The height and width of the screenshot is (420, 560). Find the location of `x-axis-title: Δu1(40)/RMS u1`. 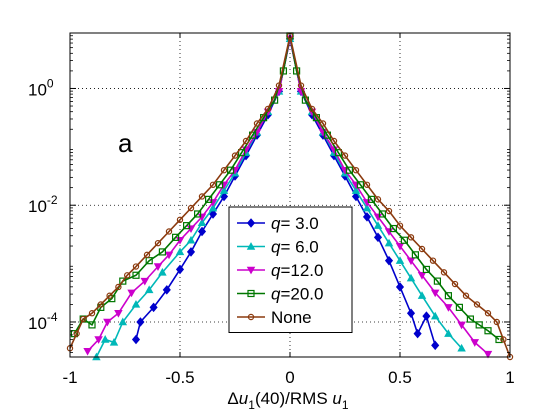

x-axis-title: Δu1(40)/RMS u1 is located at coordinates (287, 400).